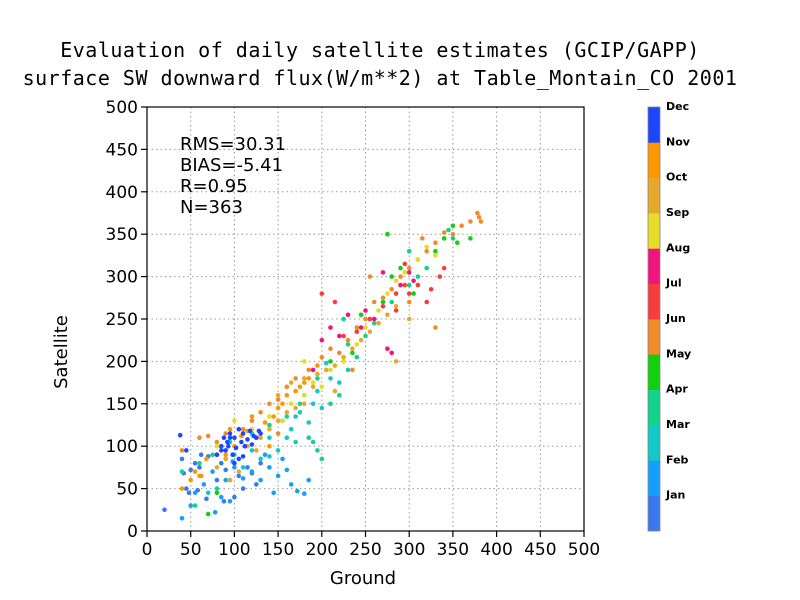 Image resolution: width=800 pixels, height=600 pixels. What do you see at coordinates (654, 337) in the screenshot?
I see `colorbar-swatch-jun` at bounding box center [654, 337].